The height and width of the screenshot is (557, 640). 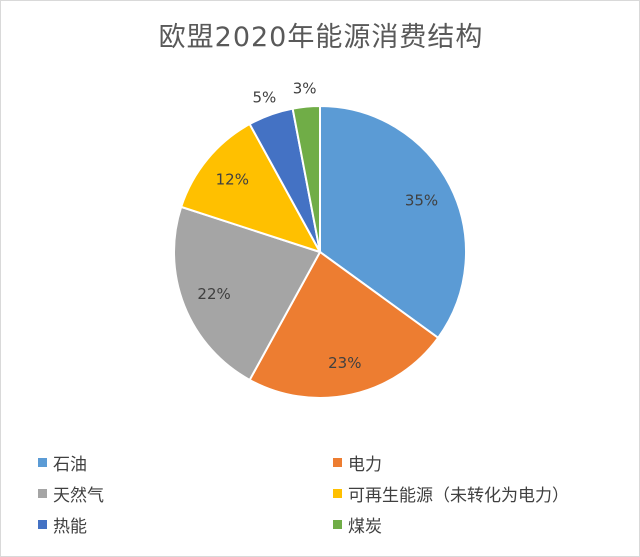 What do you see at coordinates (344, 363) in the screenshot?
I see `pie-data-label-2: 23%` at bounding box center [344, 363].